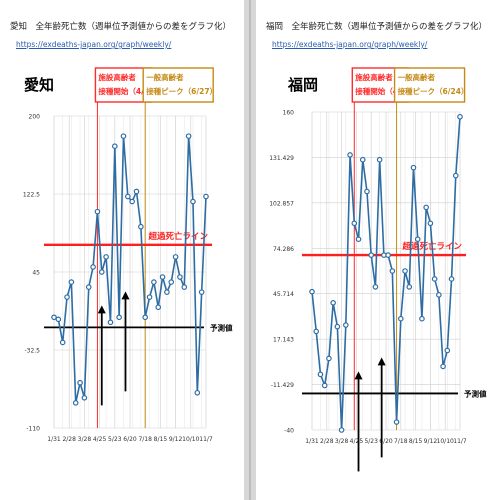 This screenshot has width=500, height=500. What do you see at coordinates (401, 441) in the screenshot?
I see `x-tick-label: 7/18` at bounding box center [401, 441].